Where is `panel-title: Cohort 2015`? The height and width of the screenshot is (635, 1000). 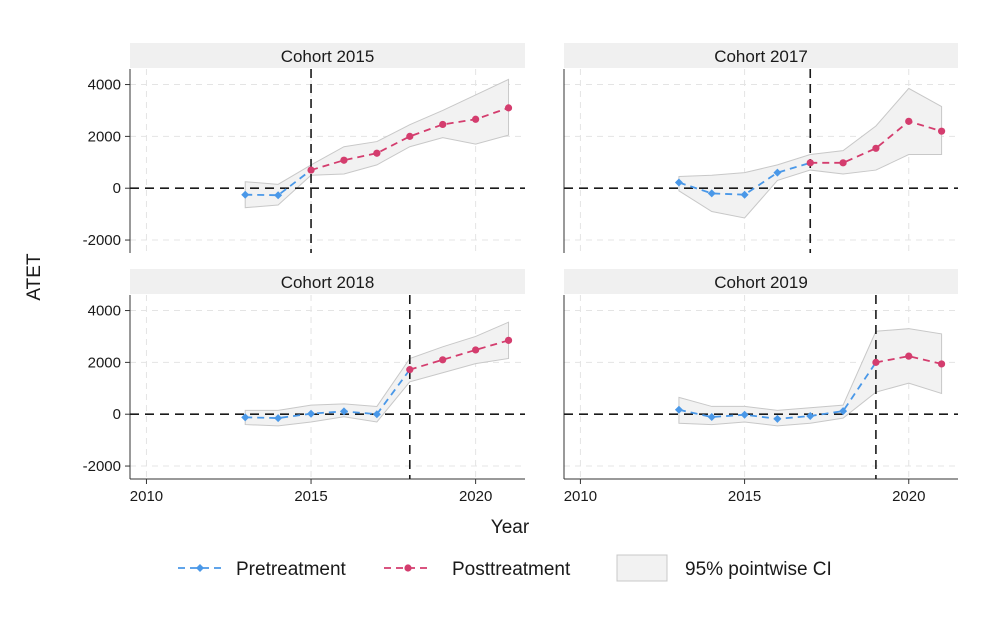
panel-title: Cohort 2015 is located at coordinates (328, 56).